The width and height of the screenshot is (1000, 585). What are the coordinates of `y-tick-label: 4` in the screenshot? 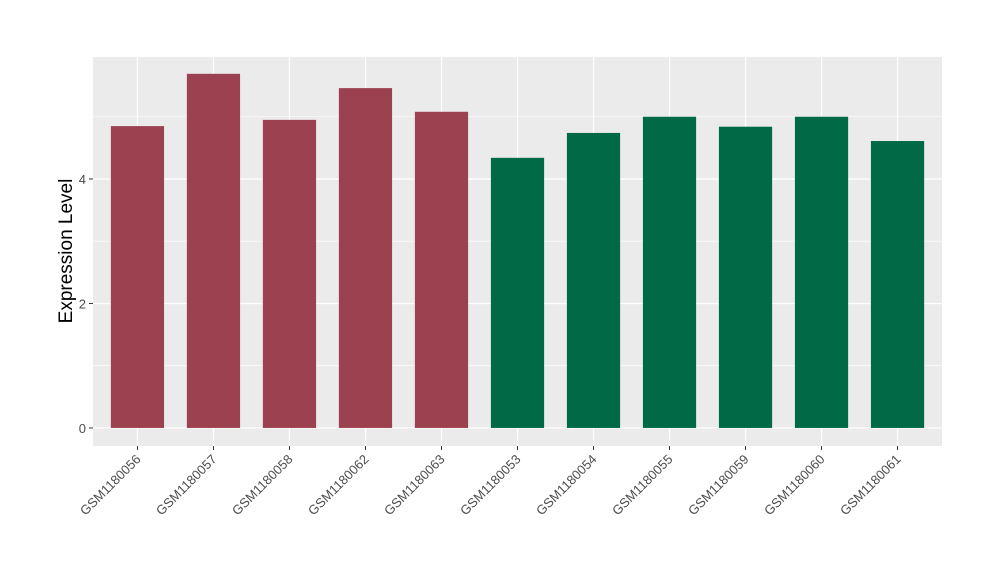 It's located at (82, 179).